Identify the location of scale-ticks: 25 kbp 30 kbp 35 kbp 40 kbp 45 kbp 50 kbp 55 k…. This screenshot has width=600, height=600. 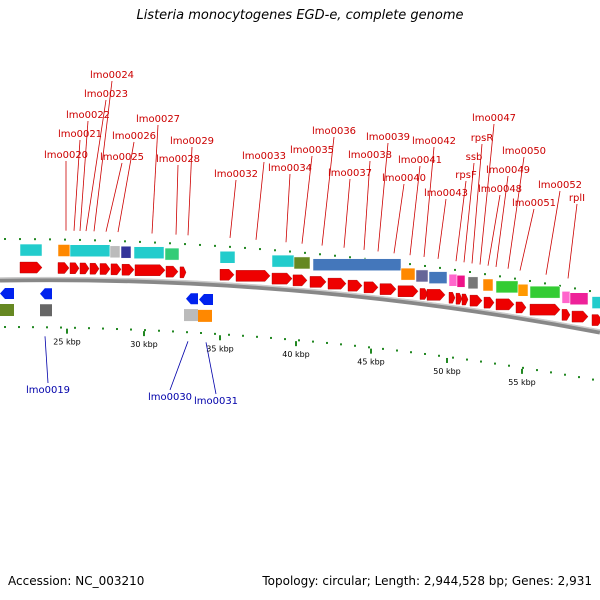
(294, 357).